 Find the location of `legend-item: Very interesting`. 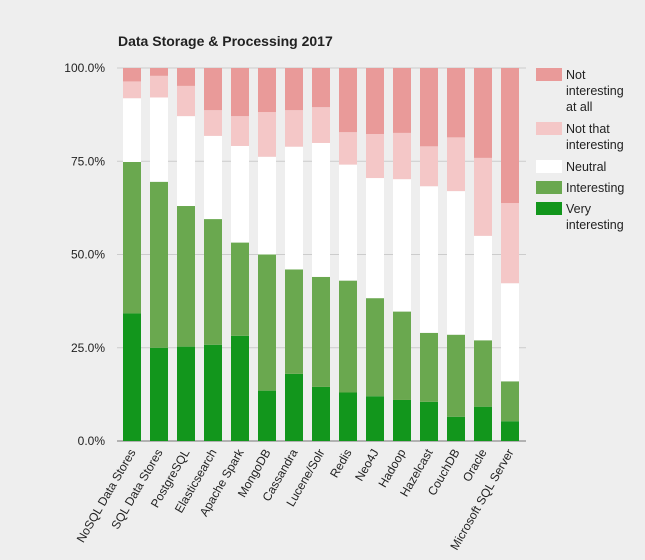

legend-item: Very interesting is located at coordinates (580, 217).